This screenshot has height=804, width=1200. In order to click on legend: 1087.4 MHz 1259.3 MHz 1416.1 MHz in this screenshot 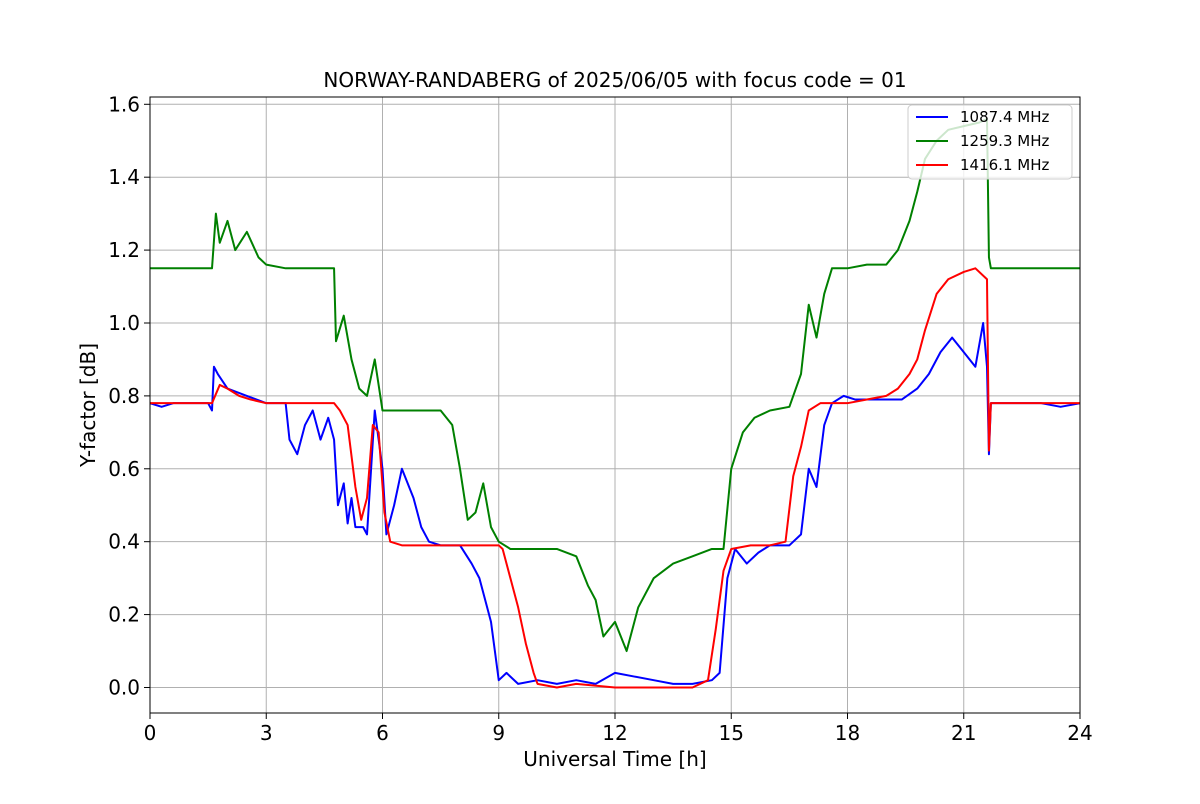, I will do `click(990, 142)`.